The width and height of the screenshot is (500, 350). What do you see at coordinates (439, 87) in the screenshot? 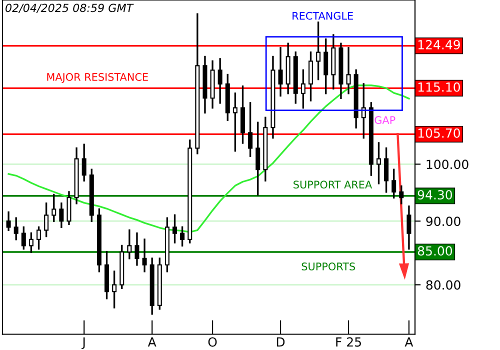
I see `ref-line-label: 115.10` at bounding box center [439, 87].